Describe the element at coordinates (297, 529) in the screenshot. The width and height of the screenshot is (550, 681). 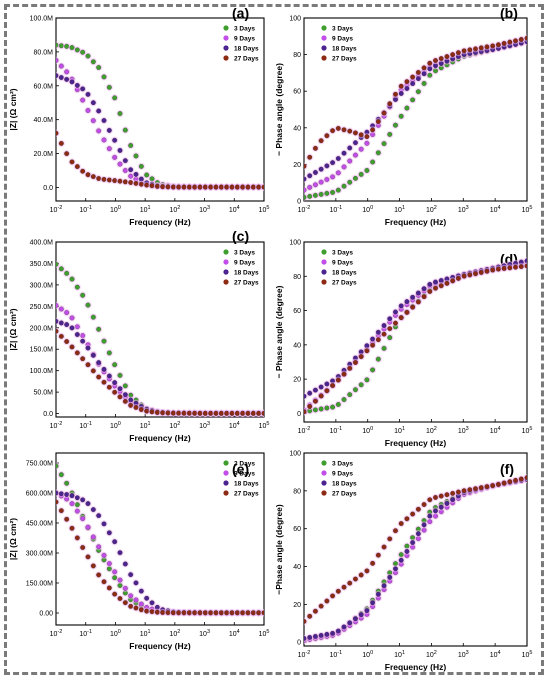
I see `y-tick-label: 60` at that location.